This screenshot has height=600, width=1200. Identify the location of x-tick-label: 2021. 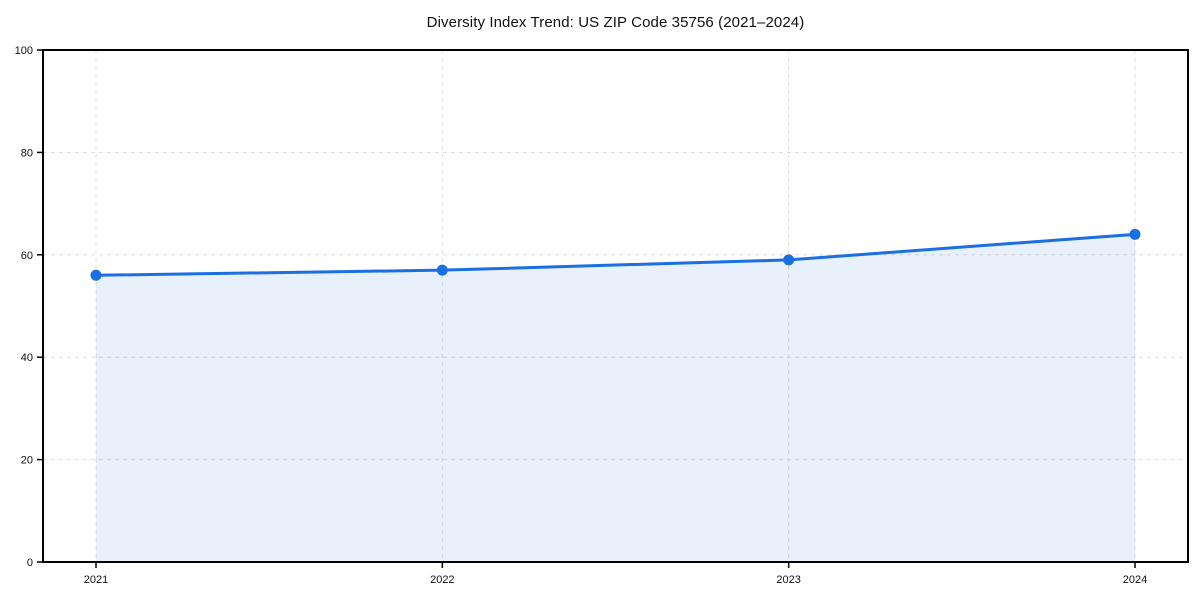
(96, 580).